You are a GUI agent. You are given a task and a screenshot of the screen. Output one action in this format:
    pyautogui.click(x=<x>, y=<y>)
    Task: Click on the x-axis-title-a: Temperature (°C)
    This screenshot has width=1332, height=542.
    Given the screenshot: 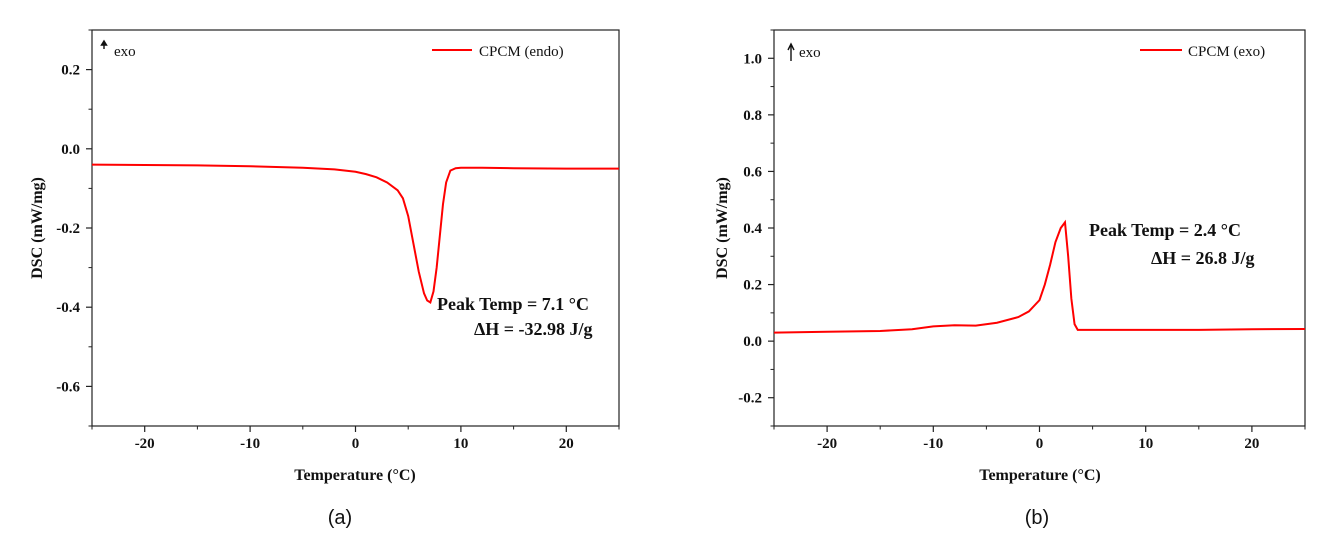 What is the action you would take?
    pyautogui.click(x=354, y=475)
    